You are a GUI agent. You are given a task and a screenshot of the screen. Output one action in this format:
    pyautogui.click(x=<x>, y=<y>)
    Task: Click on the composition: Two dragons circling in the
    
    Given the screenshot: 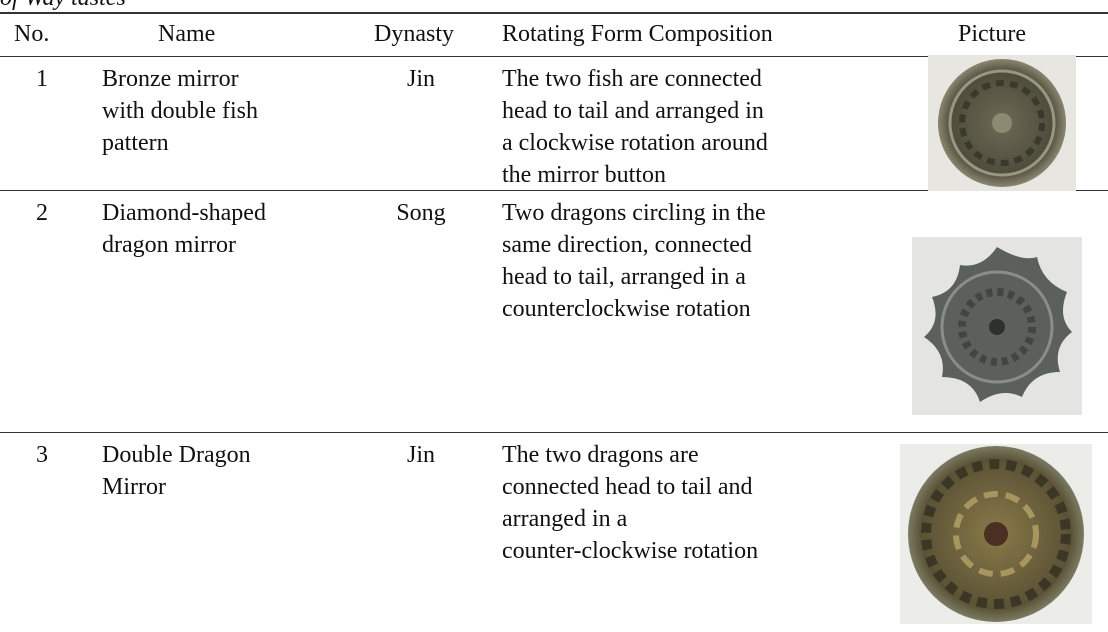 What is the action you would take?
    pyautogui.click(x=634, y=213)
    